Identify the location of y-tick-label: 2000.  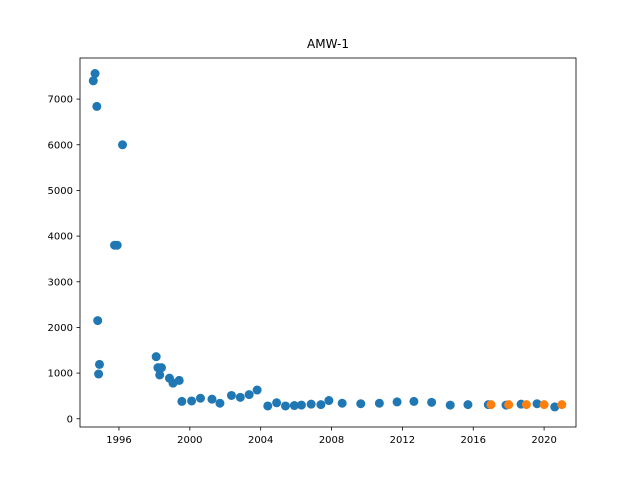
(60, 328).